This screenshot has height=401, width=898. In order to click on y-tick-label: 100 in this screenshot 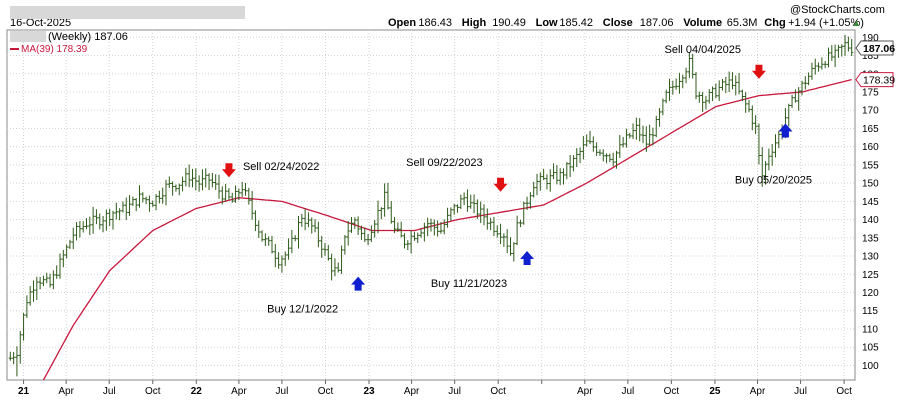, I will do `click(870, 366)`.